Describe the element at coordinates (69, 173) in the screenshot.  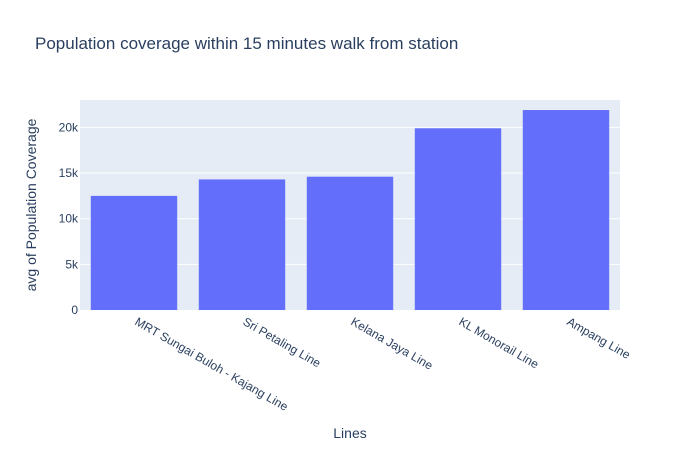
I see `y-tick-label: 15k` at that location.